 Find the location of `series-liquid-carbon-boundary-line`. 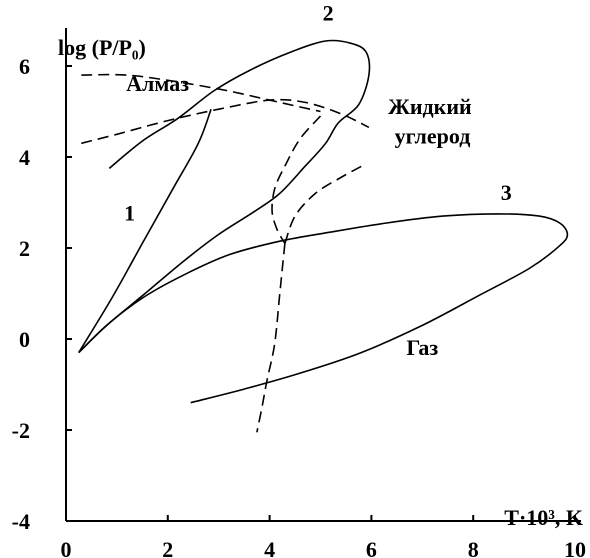

series-liquid-carbon-boundary-line is located at coordinates (296, 179).